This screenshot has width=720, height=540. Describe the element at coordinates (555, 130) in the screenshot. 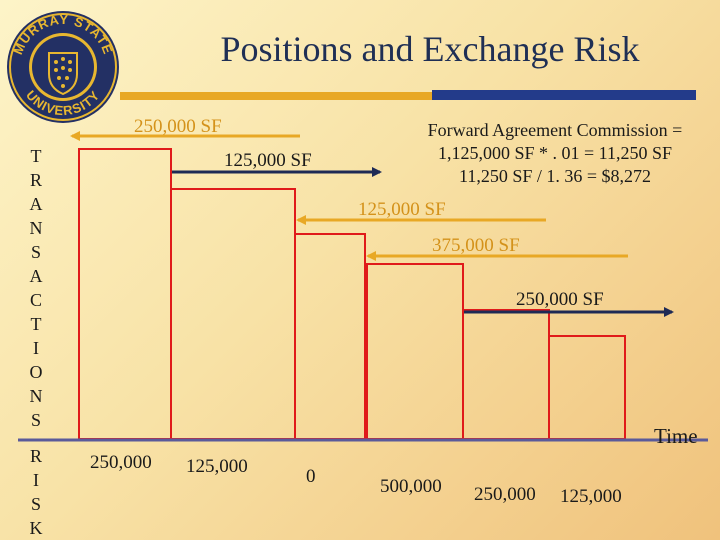

I see `commission-line: Forward Agreement Commission =` at that location.